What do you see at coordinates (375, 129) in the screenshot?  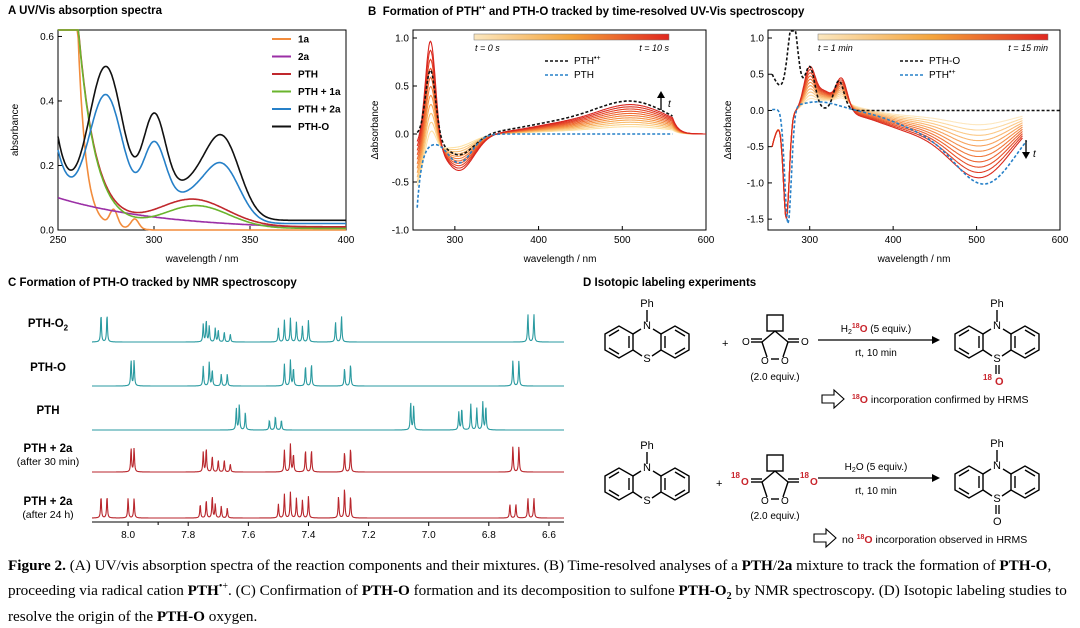 I see `panel-b-left-ylabel: Δabsorbance` at bounding box center [375, 129].